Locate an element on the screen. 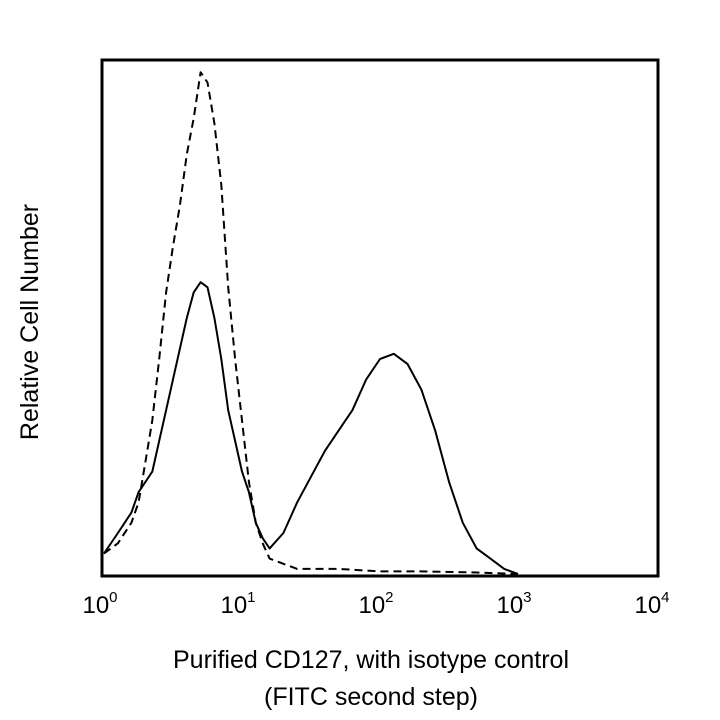  x-tick-label: 10⁴ is located at coordinates (651, 604).